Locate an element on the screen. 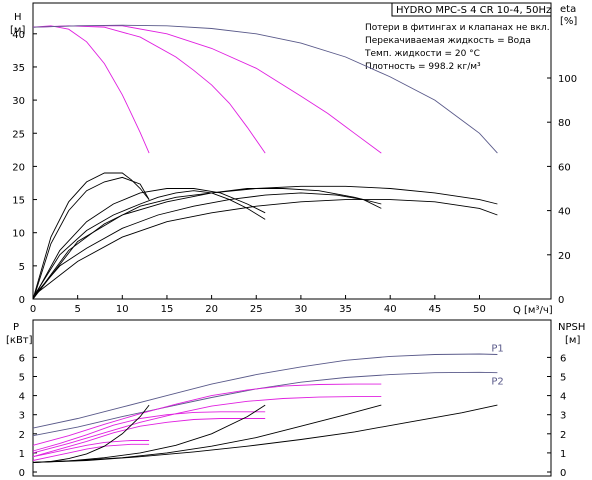  x-tick-label-50: 50 is located at coordinates (479, 309).